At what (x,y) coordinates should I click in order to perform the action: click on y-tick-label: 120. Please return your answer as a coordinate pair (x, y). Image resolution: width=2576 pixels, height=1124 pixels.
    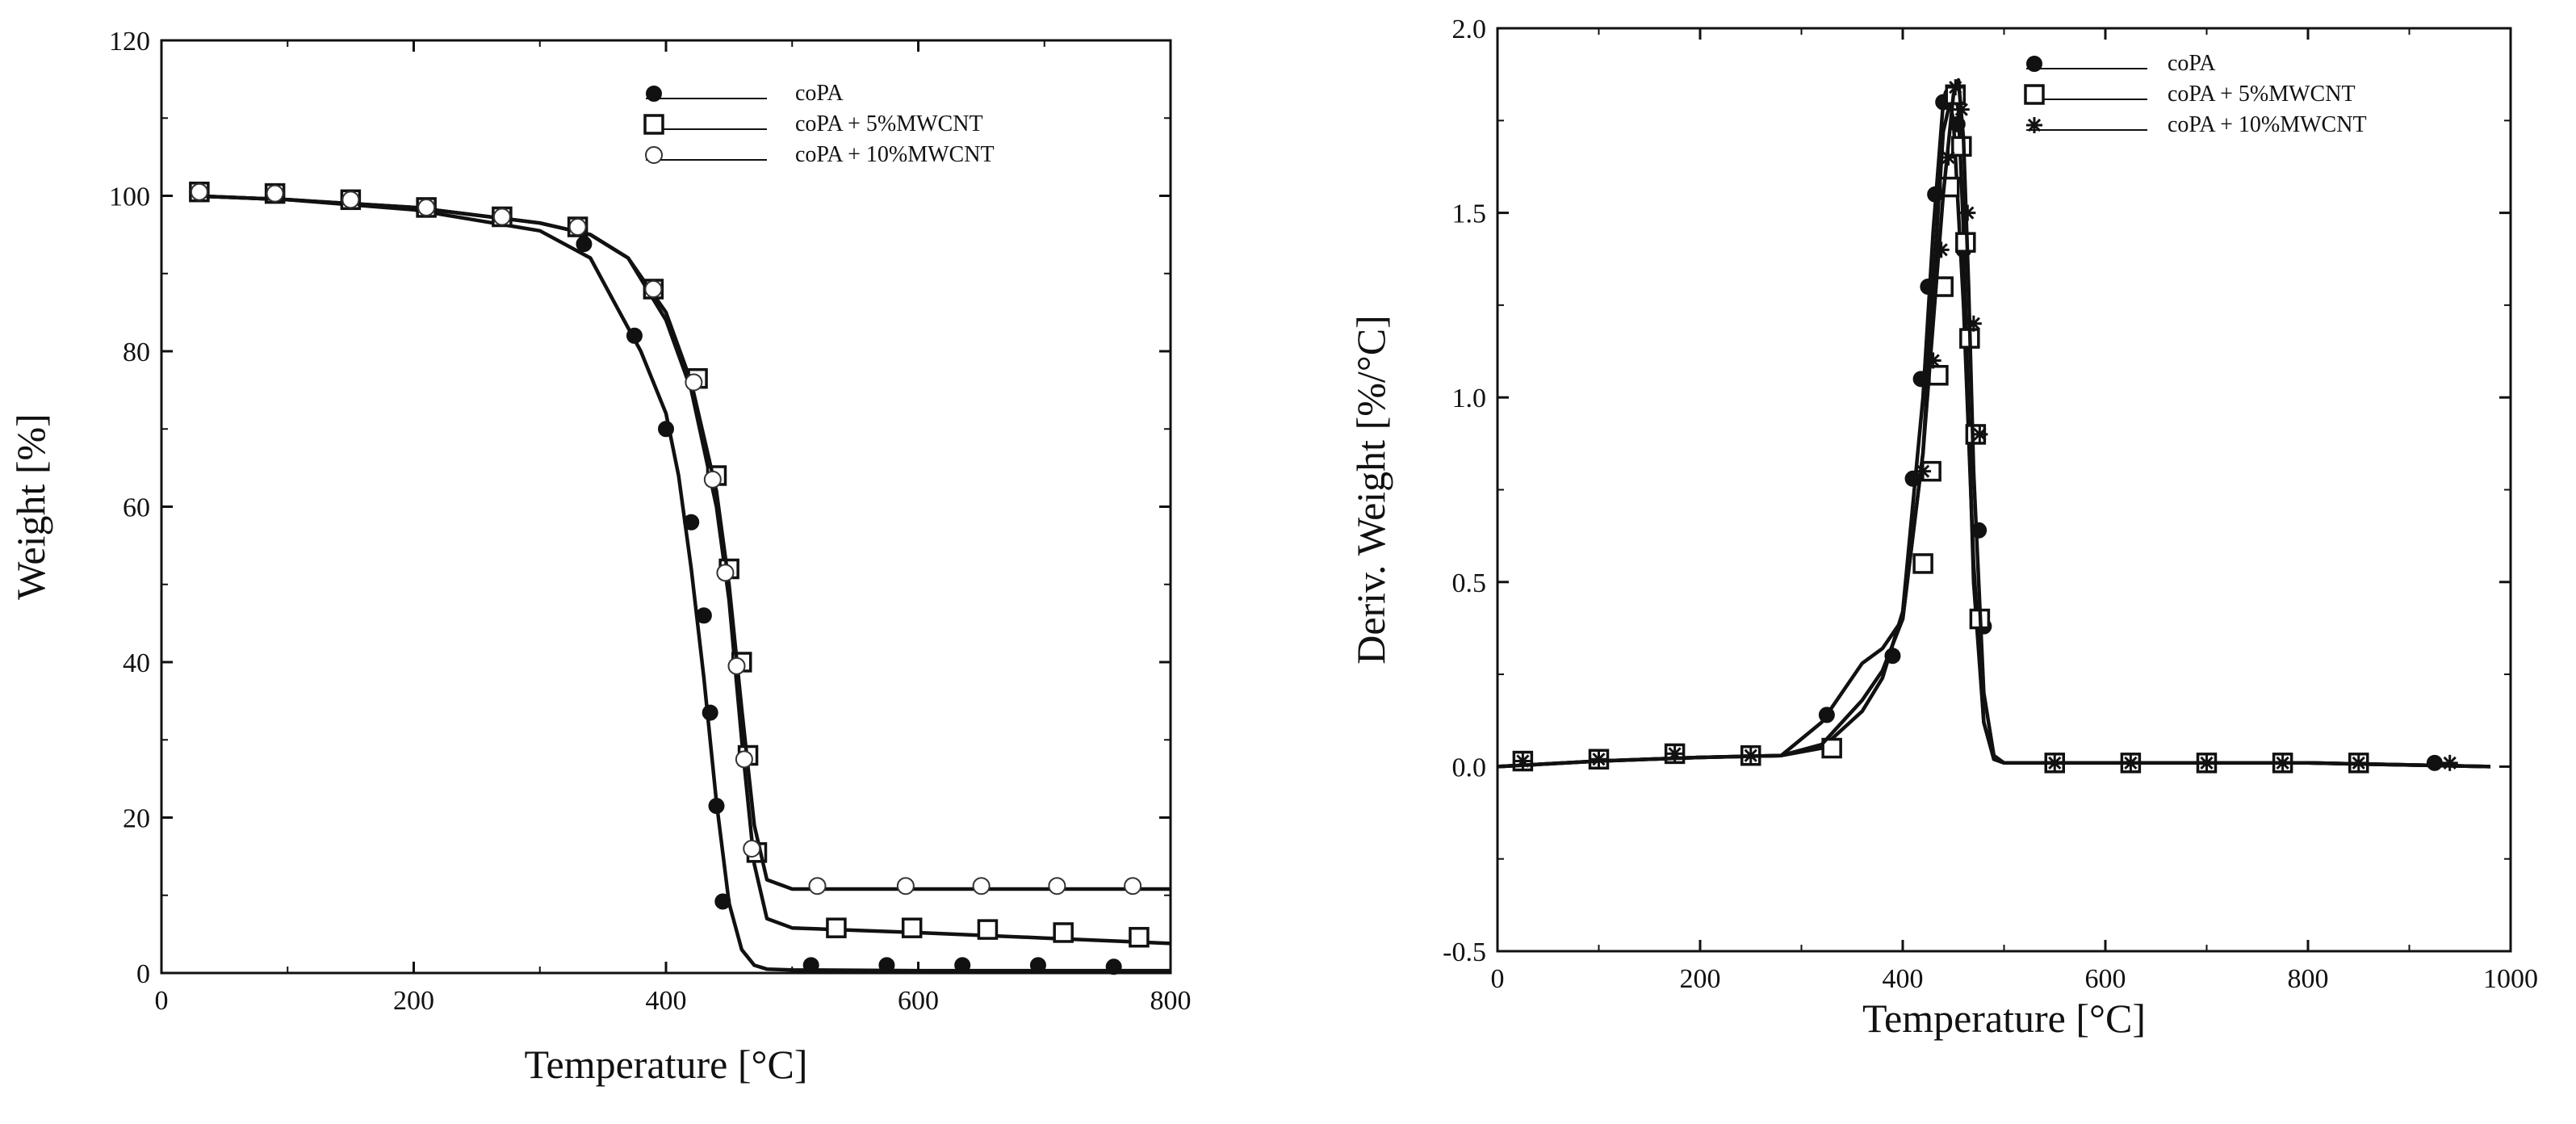
    Looking at the image, I should click on (129, 42).